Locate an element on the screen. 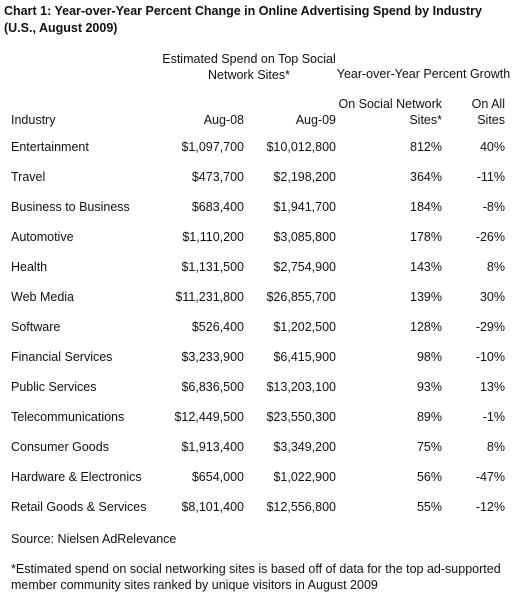  industry-cell: Retail Goods & Services is located at coordinates (79, 507).